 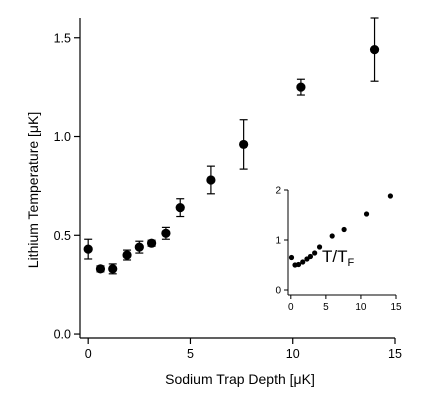 I want to click on y-tick-label: 1.0, so click(x=62, y=137).